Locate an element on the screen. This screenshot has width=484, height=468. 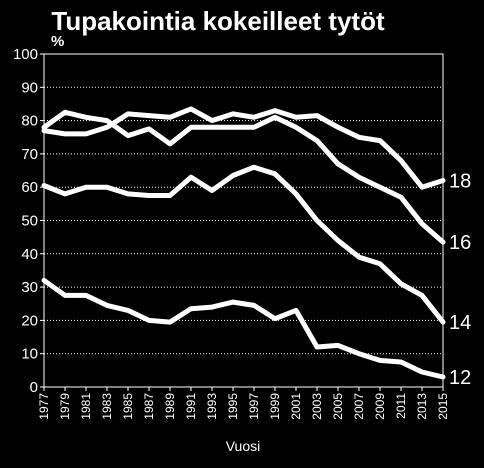
x-tick-label: 1983 is located at coordinates (107, 406).